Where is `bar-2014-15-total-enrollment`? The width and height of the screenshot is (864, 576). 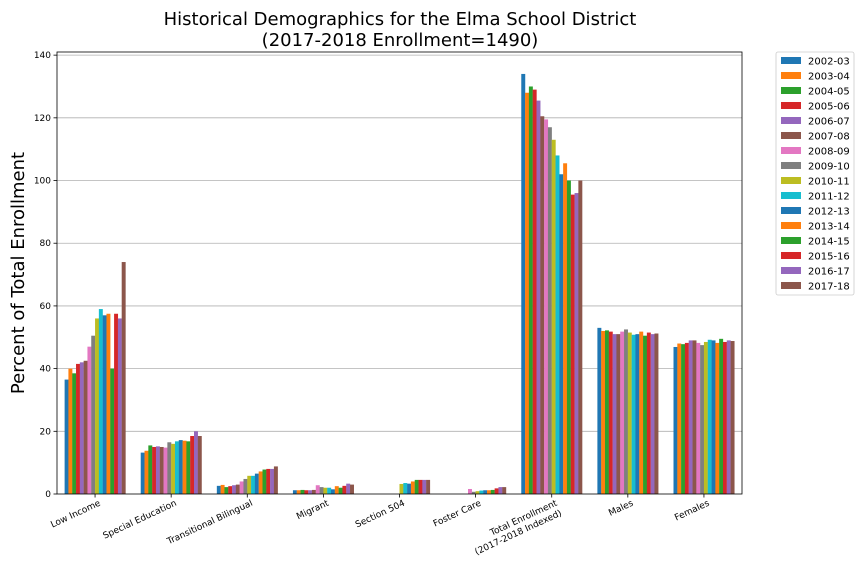 bar-2014-15-total-enrollment is located at coordinates (568, 337).